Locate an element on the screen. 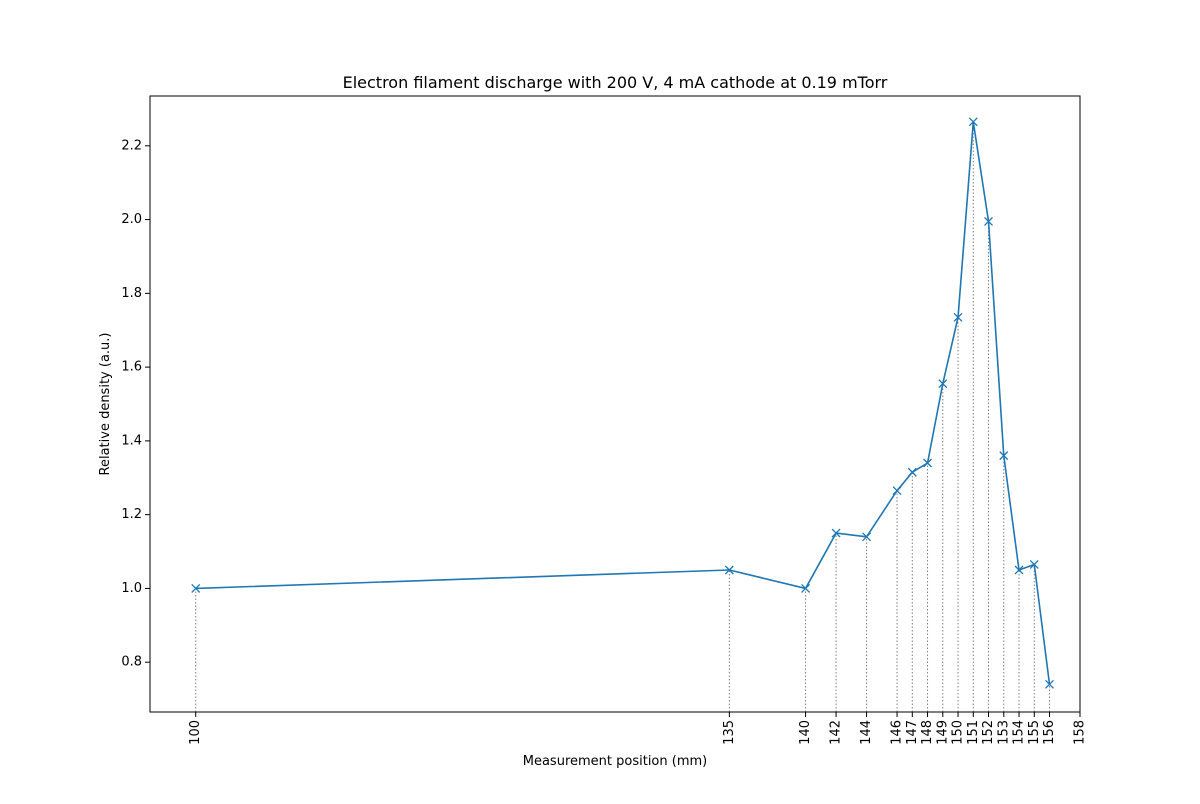 This screenshot has width=1200, height=804. x-tick-label: 155 is located at coordinates (1034, 732).